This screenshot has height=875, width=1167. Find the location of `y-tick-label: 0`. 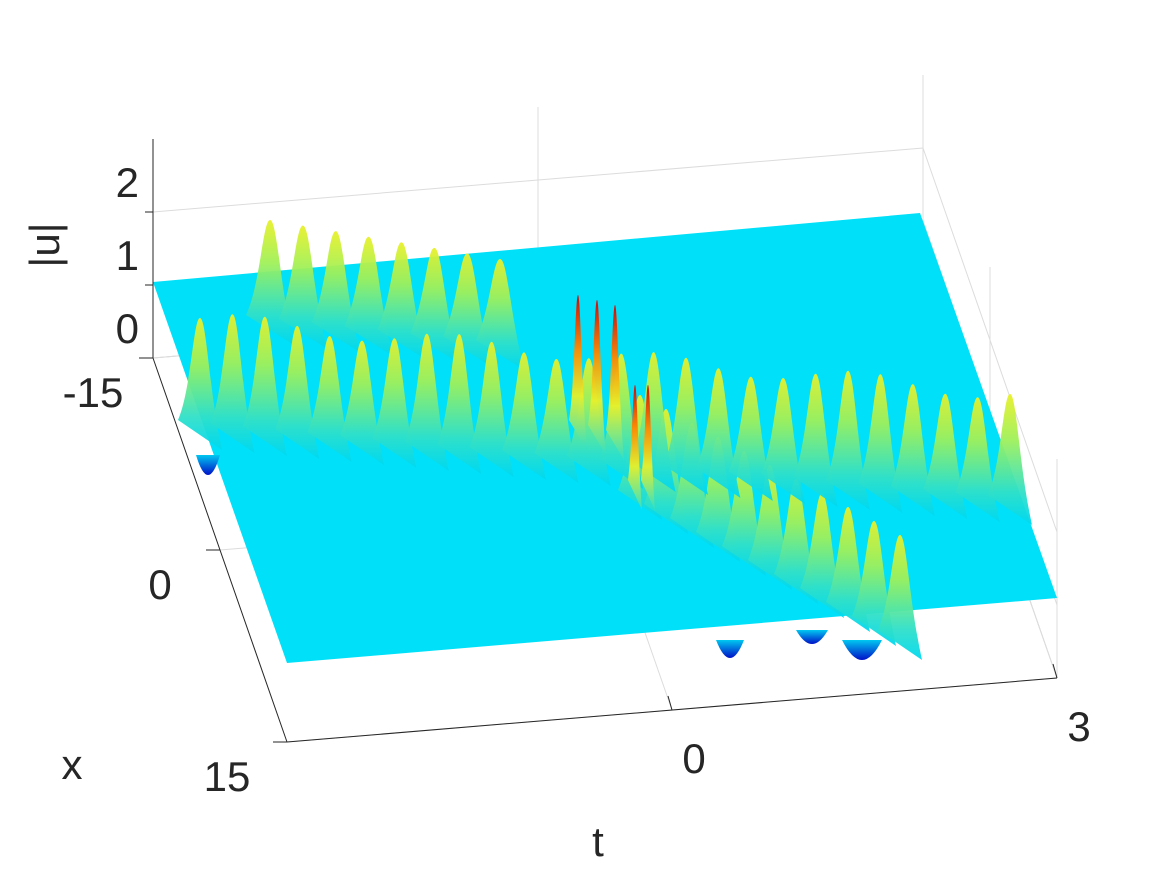

y-tick-label: 0 is located at coordinates (159, 584).